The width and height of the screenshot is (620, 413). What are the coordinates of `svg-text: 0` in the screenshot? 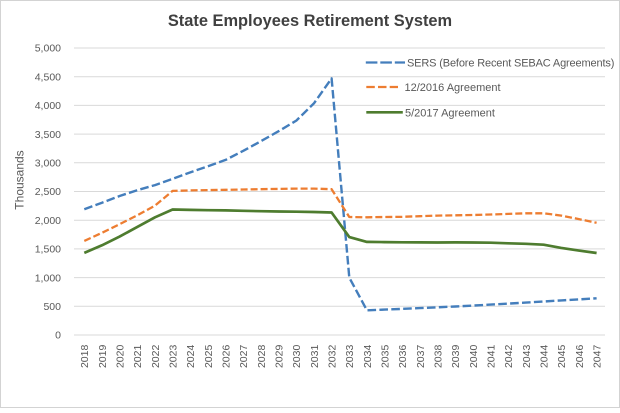 It's located at (58, 336).